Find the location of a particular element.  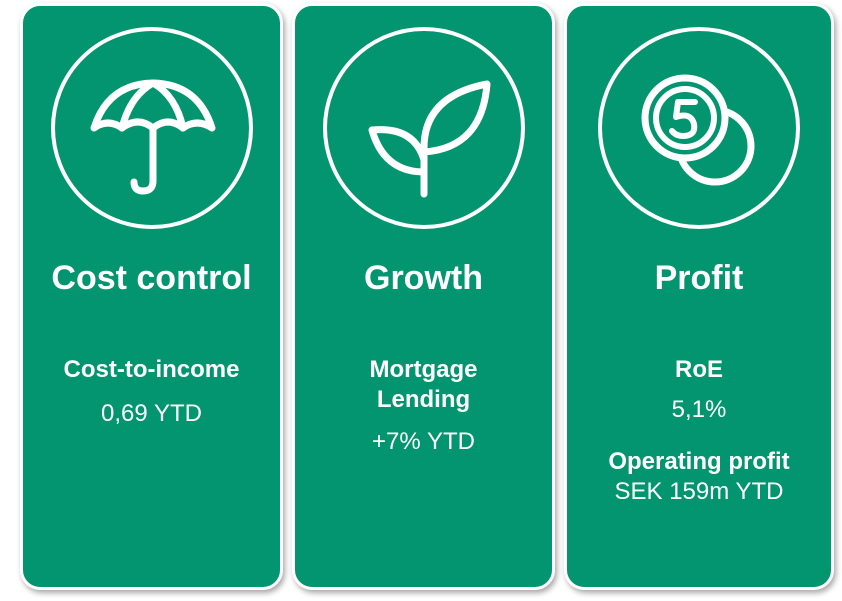

metric-value: SEK 159m YTD is located at coordinates (699, 491).